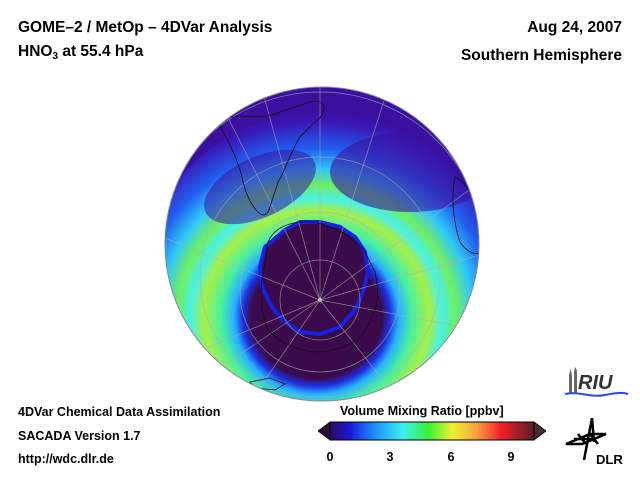  What do you see at coordinates (586, 439) in the screenshot?
I see `dlr-emblem-icon` at bounding box center [586, 439].